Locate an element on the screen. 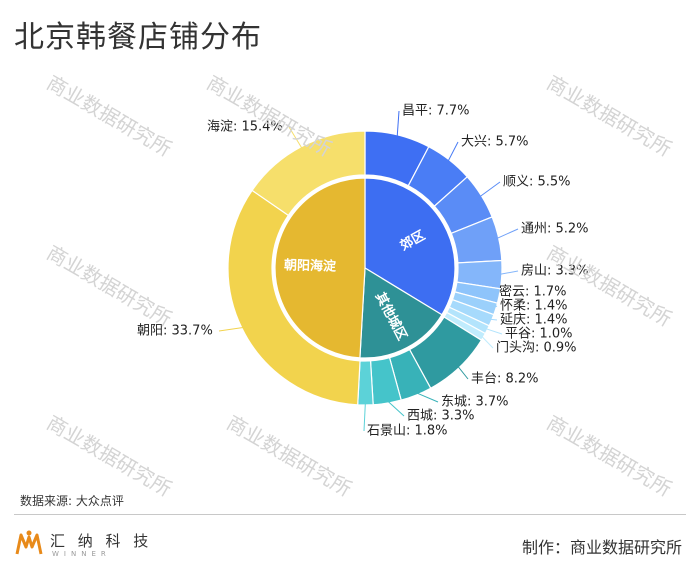  data-label-延庆: 延庆: 1.4% is located at coordinates (534, 320).